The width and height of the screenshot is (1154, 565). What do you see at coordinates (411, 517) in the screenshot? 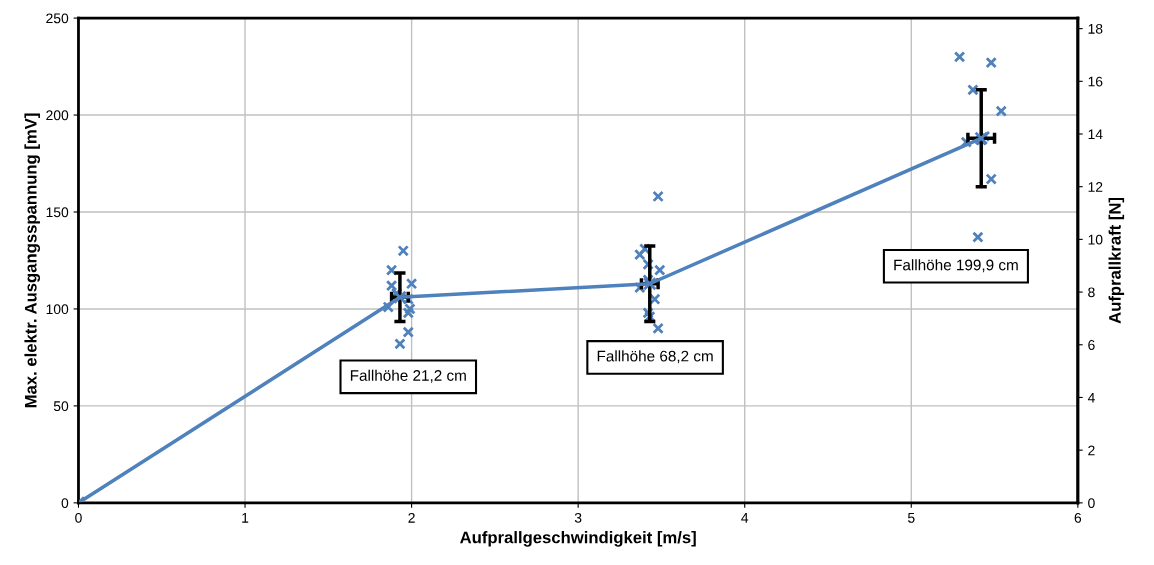
I see `x-tick-label: 2` at bounding box center [411, 517].